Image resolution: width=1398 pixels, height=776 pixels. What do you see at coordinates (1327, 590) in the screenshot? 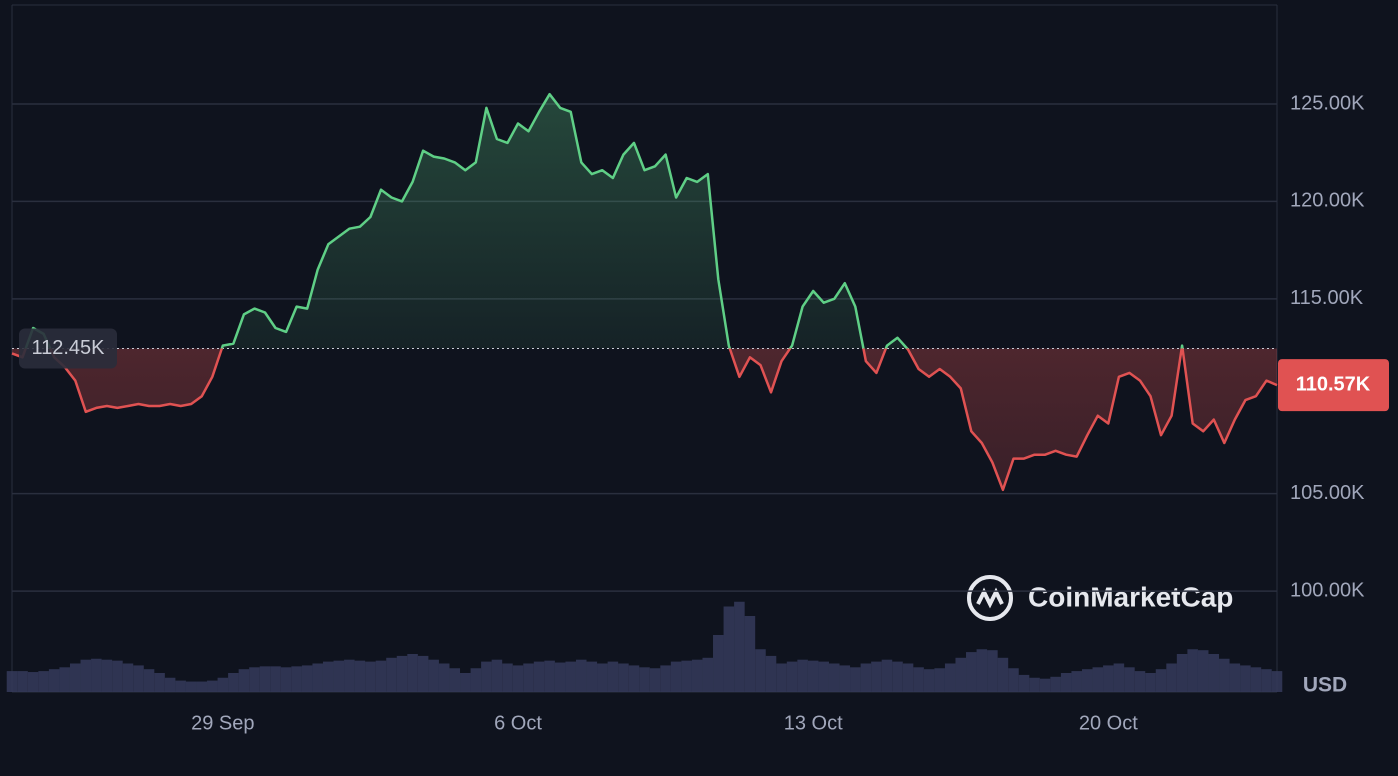
I see `y-tick-label: 100.00K` at bounding box center [1327, 590].